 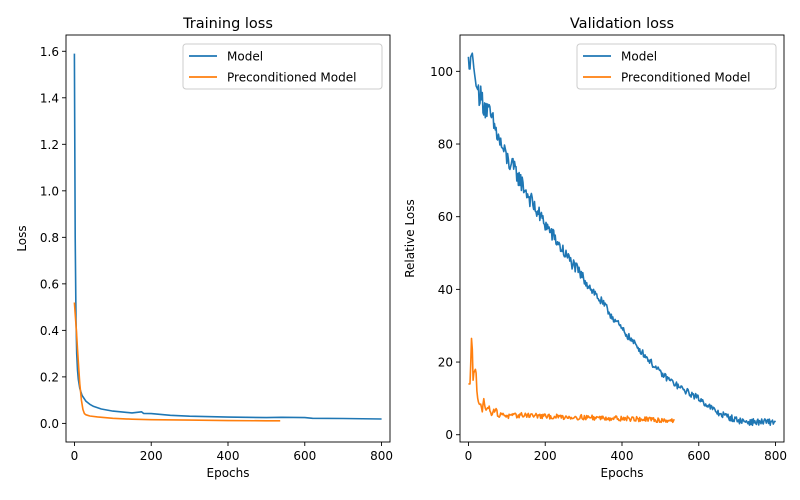 I want to click on y-tick-label: 20, so click(x=445, y=363).